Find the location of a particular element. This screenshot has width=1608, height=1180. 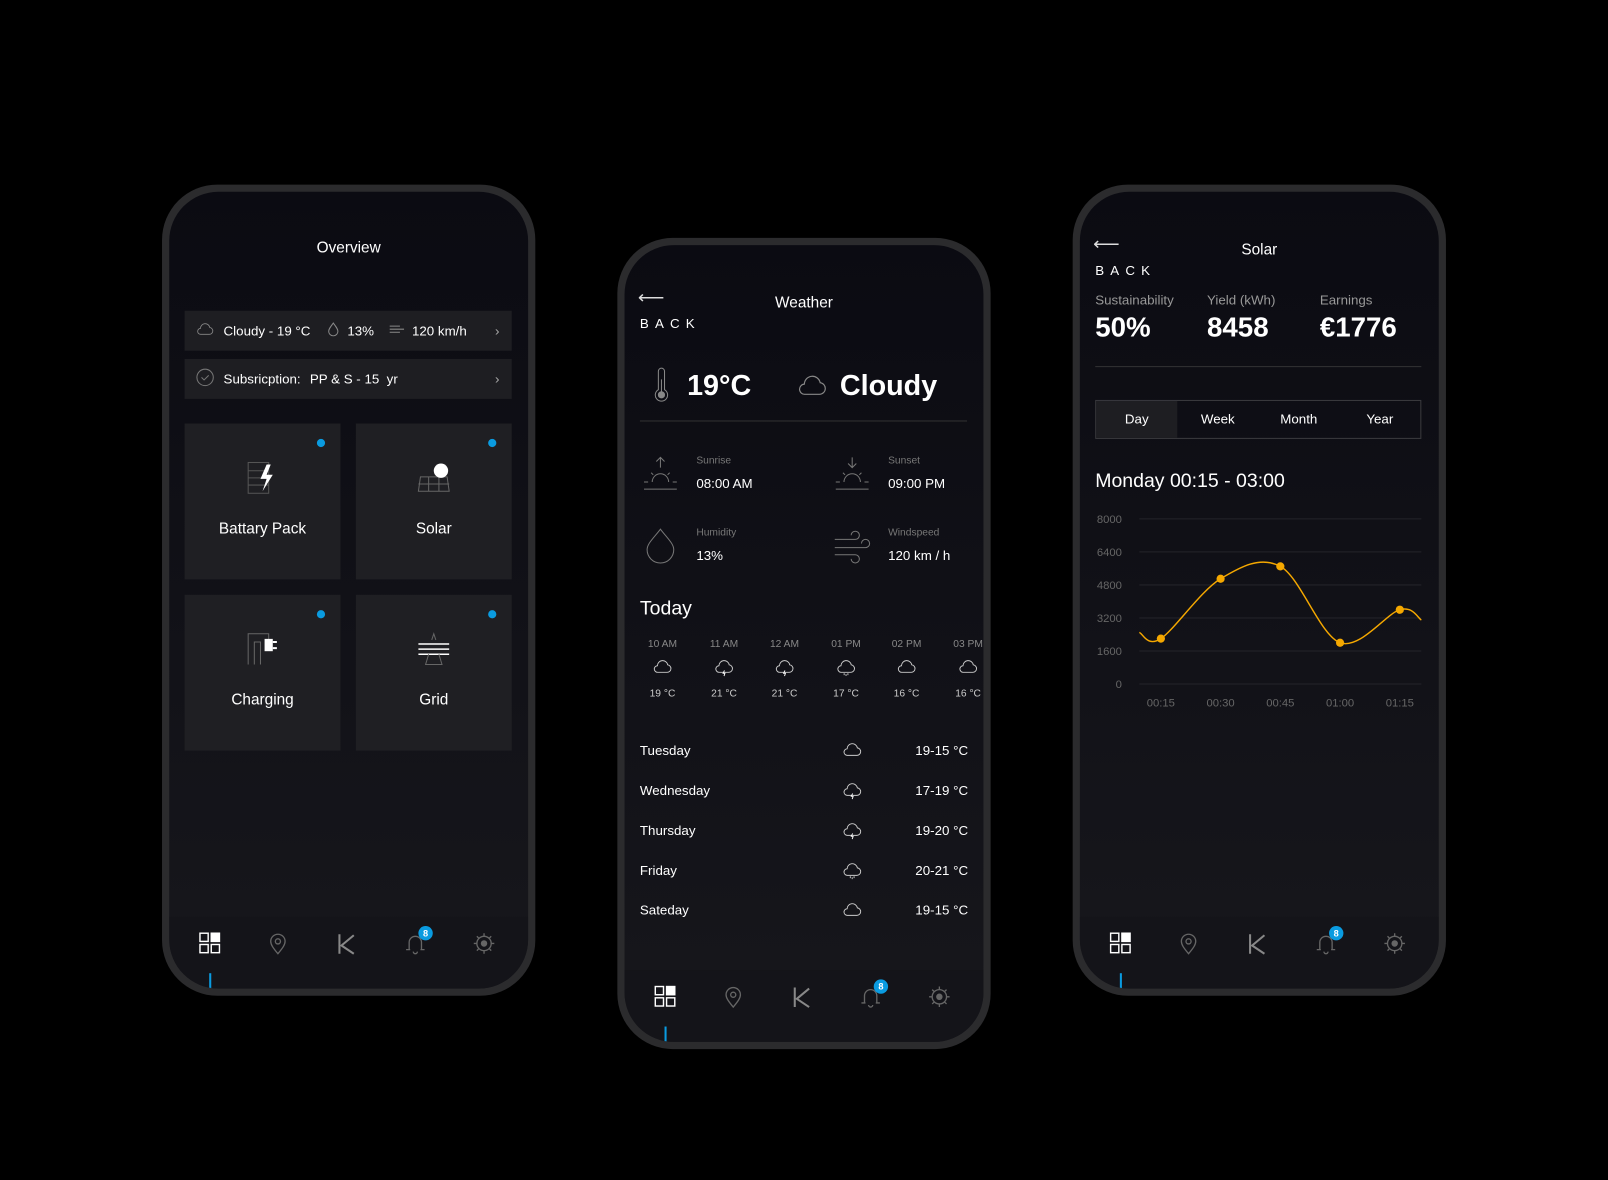

day-temp-range: 17-19 °C is located at coordinates (942, 790).